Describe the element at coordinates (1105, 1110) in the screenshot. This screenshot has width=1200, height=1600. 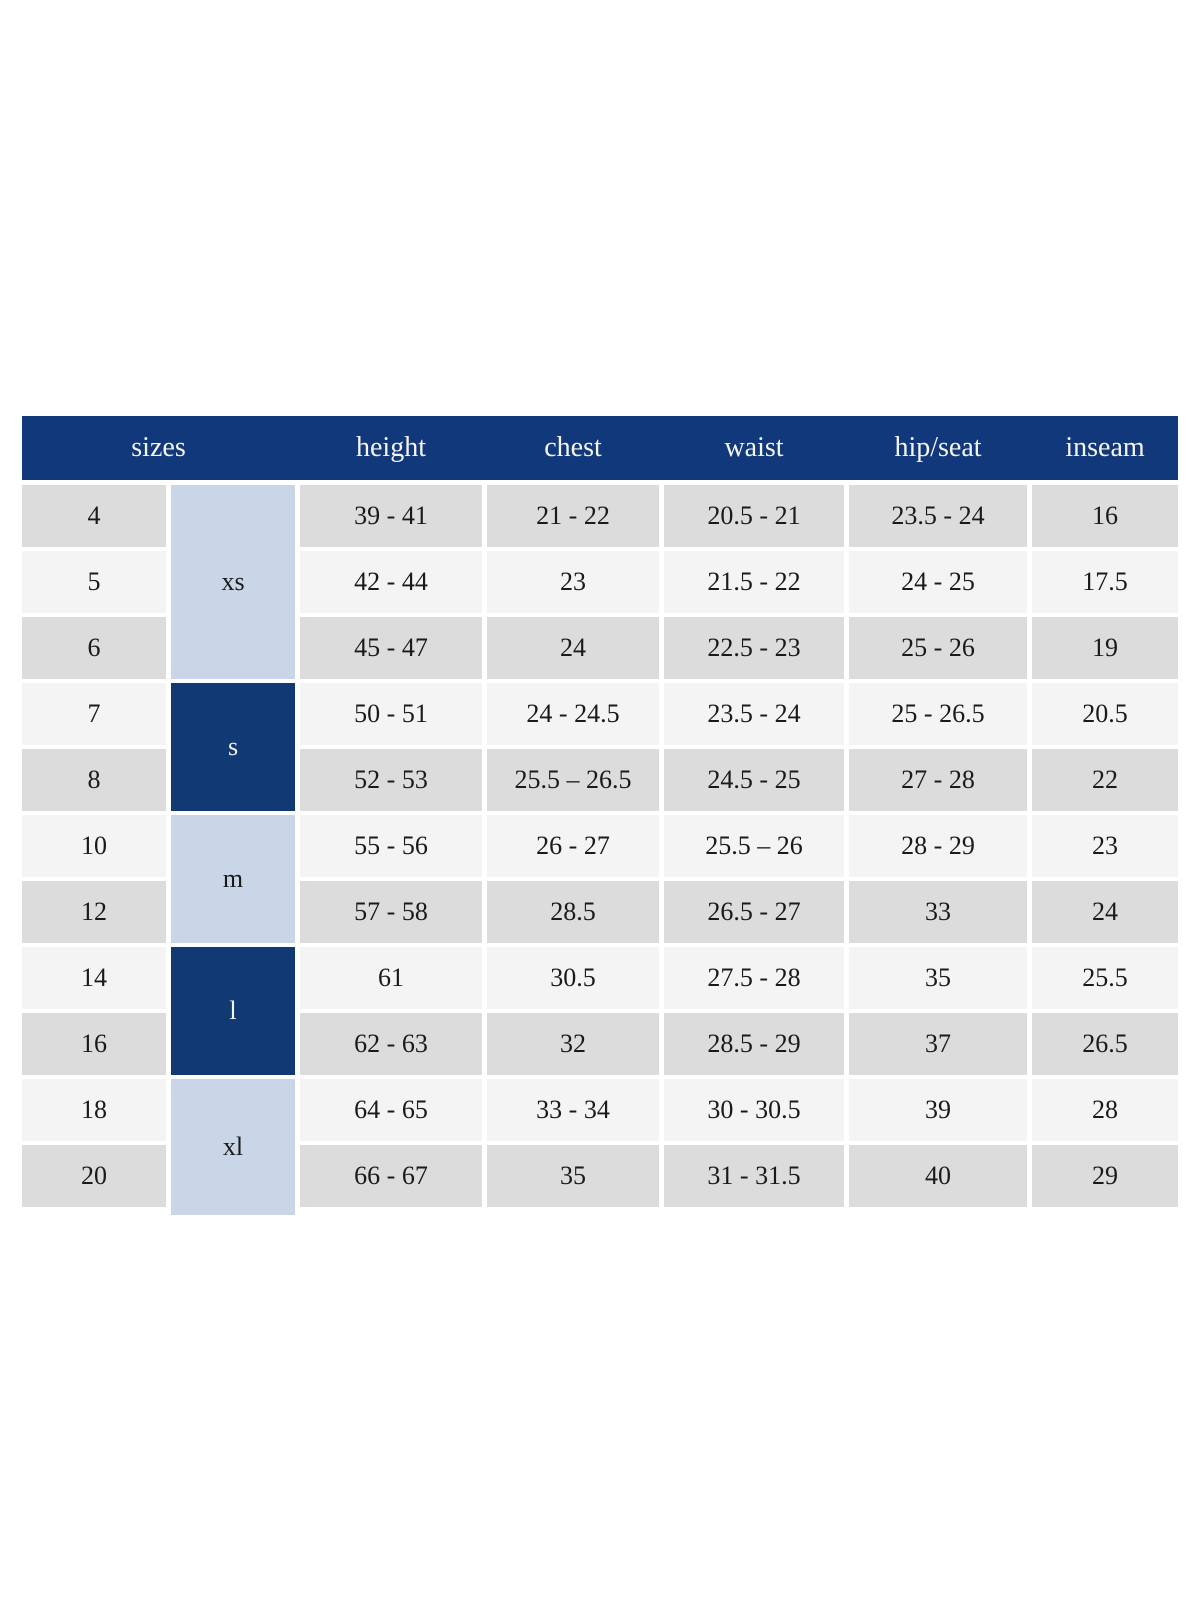
I see `inseam-cell: 28` at that location.